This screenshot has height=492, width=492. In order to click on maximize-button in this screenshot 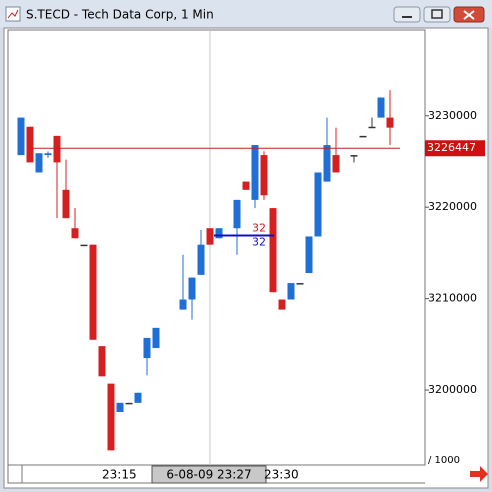, I will do `click(437, 14)`.